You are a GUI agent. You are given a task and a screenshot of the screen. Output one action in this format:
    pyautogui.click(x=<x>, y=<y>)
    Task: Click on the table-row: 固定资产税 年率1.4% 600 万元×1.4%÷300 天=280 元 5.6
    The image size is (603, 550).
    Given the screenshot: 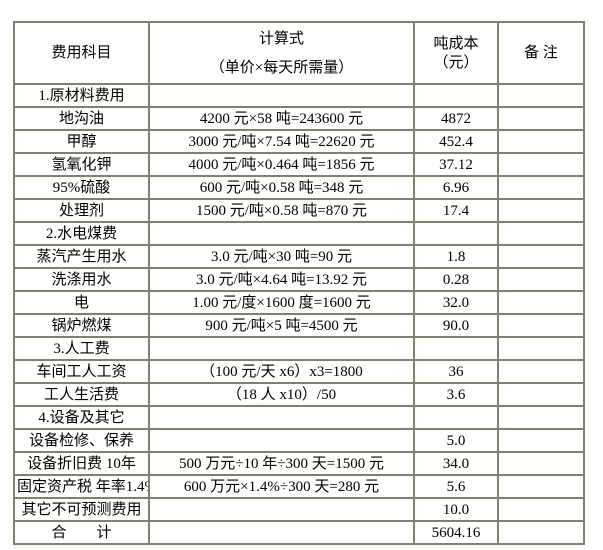 What is the action you would take?
    pyautogui.click(x=299, y=486)
    